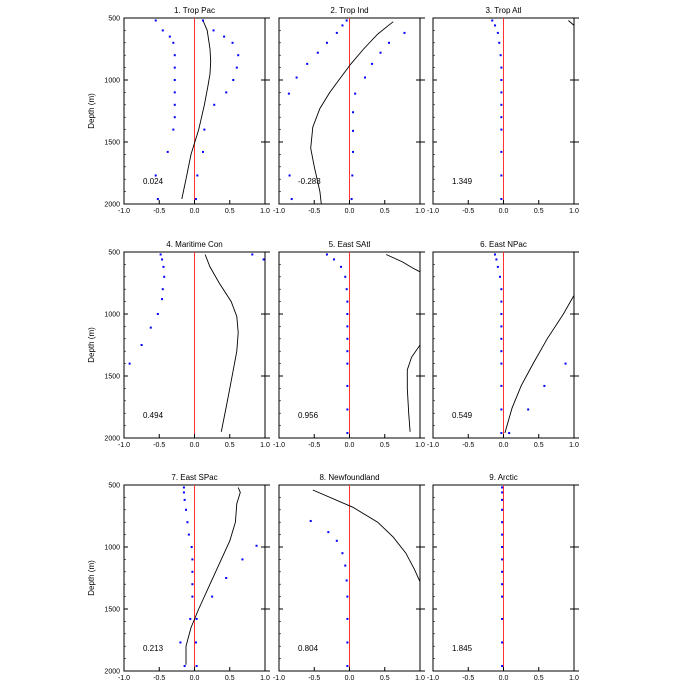  What do you see at coordinates (112, 548) in the screenshot?
I see `depth-tick-label: 1000` at bounding box center [112, 548].